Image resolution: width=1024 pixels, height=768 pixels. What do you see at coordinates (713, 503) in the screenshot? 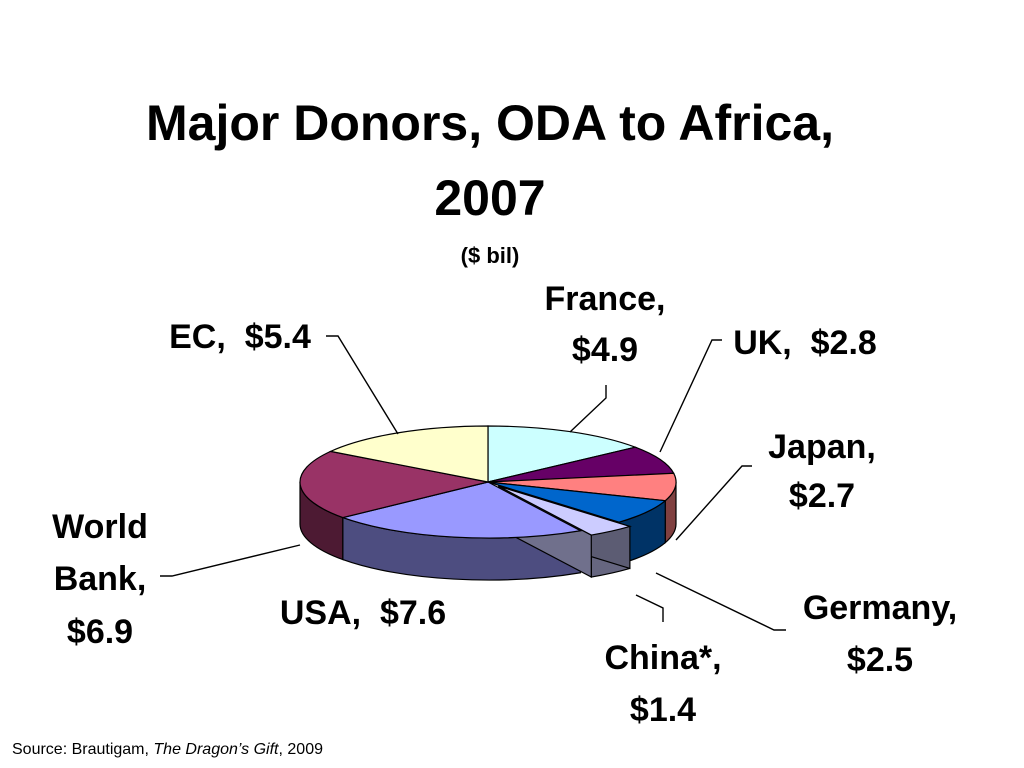
I see `leader-line-japan` at bounding box center [713, 503].